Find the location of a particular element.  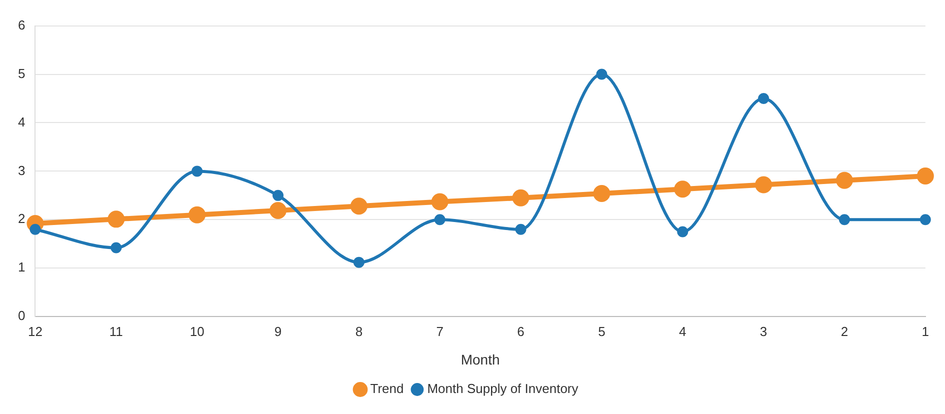

x-tick-label: 1 is located at coordinates (925, 331).